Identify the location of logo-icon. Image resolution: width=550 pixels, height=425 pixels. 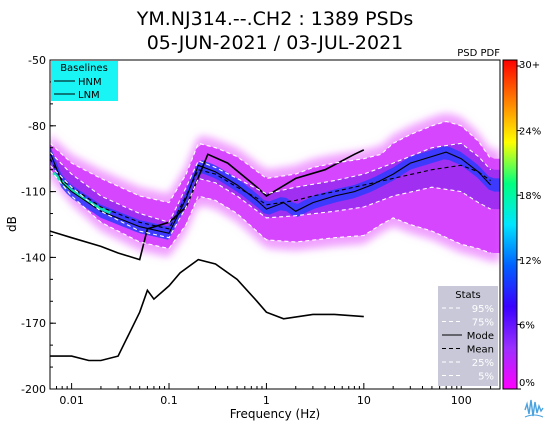
(534, 408).